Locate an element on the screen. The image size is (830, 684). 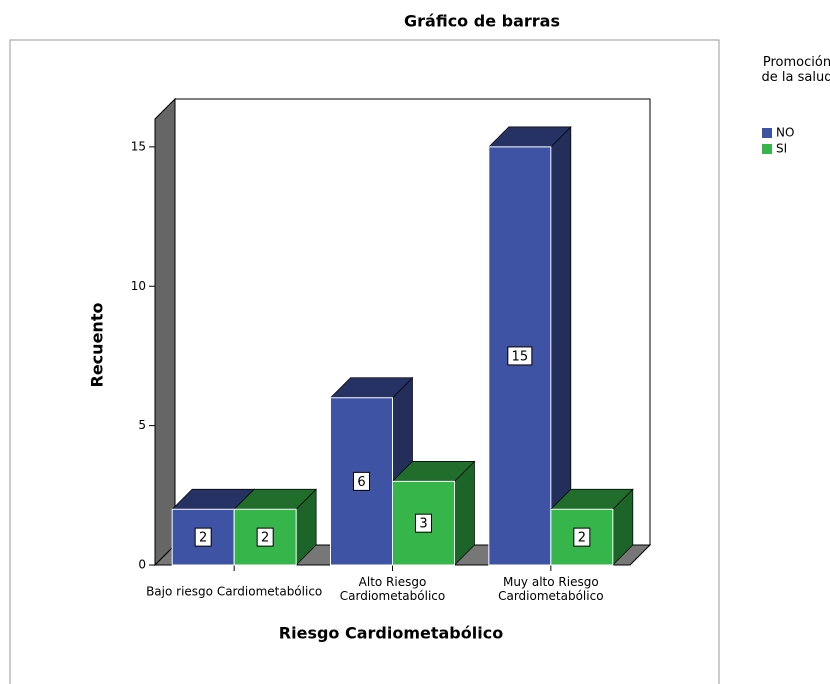
chart-title: Gráfico de barras is located at coordinates (482, 21).